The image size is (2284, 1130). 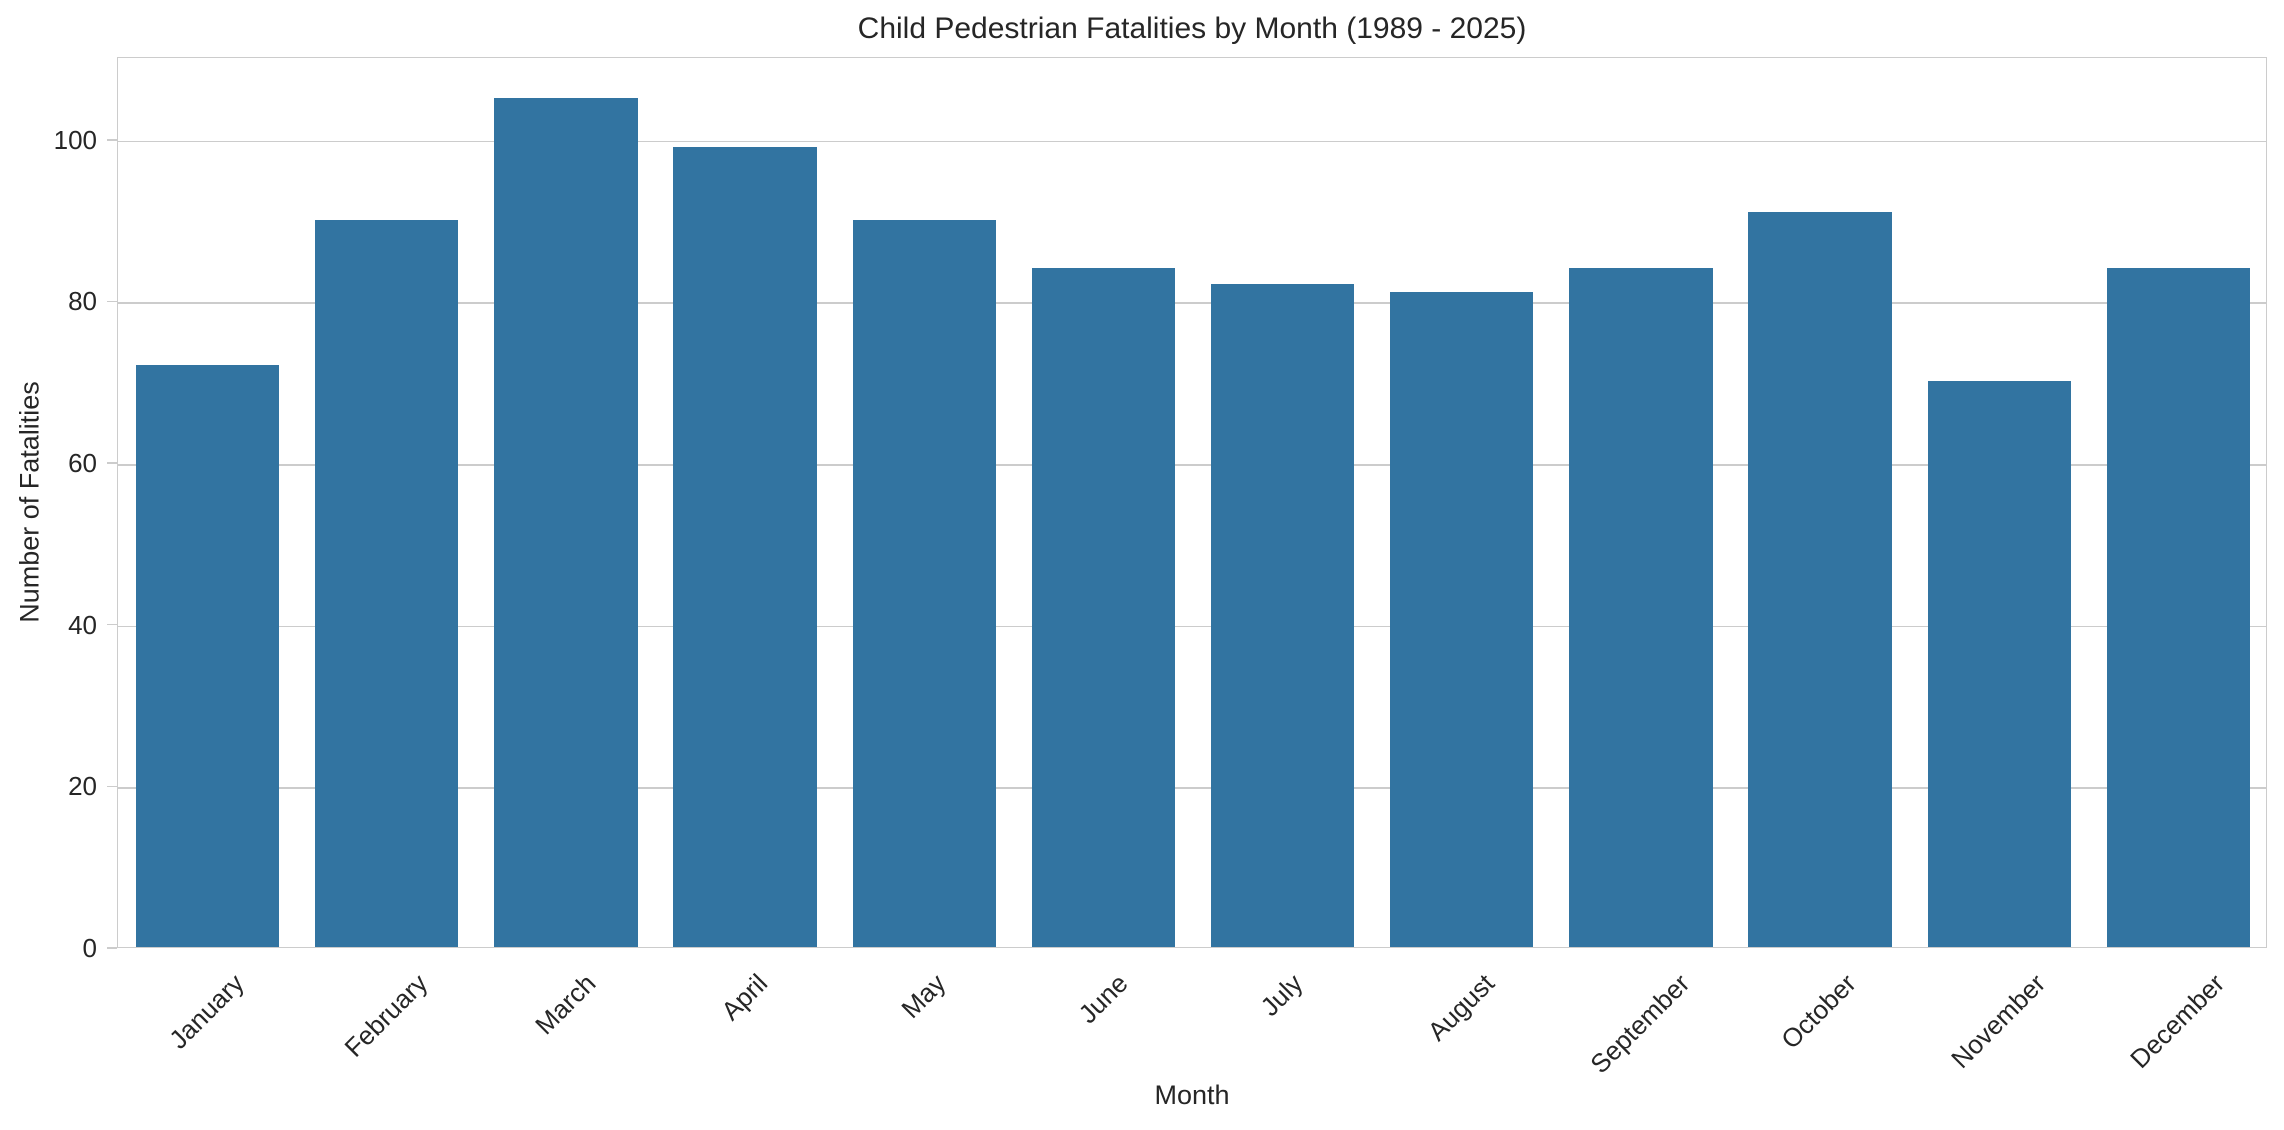 I want to click on y-tick-label-20: 20, so click(x=82, y=786).